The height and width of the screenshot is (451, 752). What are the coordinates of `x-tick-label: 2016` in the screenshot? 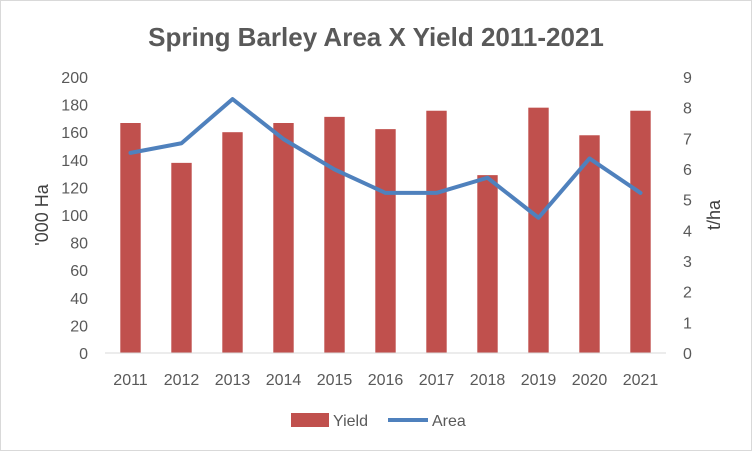 It's located at (386, 380).